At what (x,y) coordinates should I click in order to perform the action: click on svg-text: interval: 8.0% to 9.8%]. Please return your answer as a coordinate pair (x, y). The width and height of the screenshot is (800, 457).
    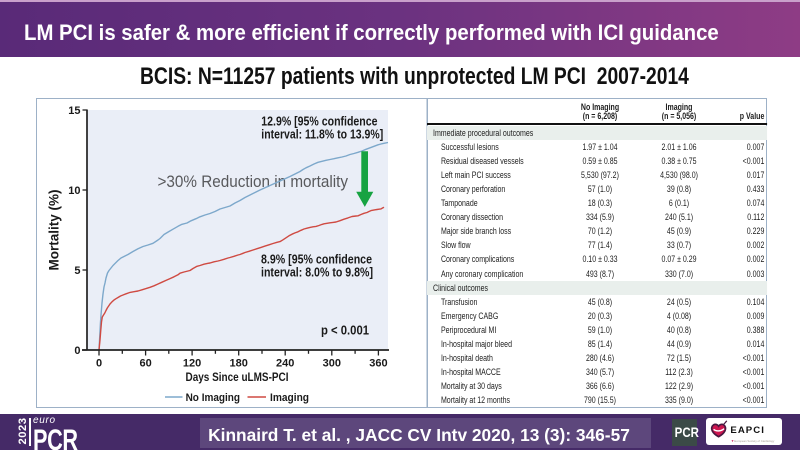
    Looking at the image, I should click on (317, 272).